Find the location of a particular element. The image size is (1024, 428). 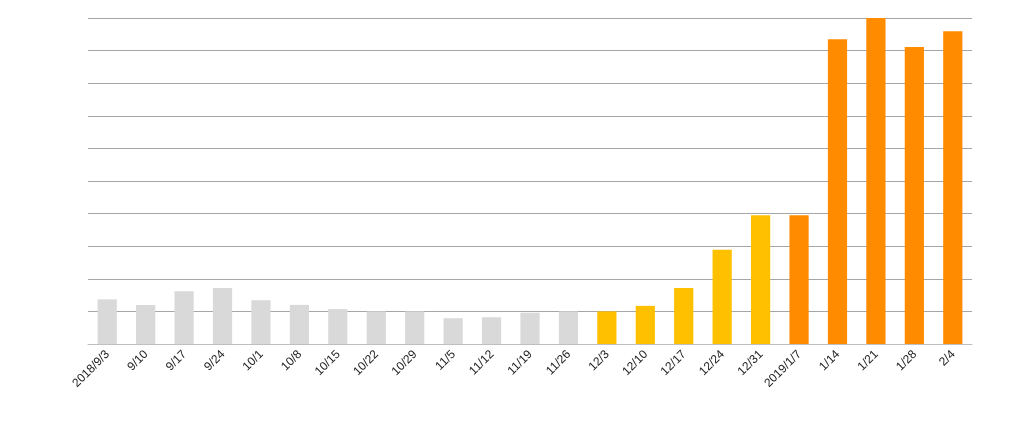

x-tick-label: 1/21 is located at coordinates (868, 360).